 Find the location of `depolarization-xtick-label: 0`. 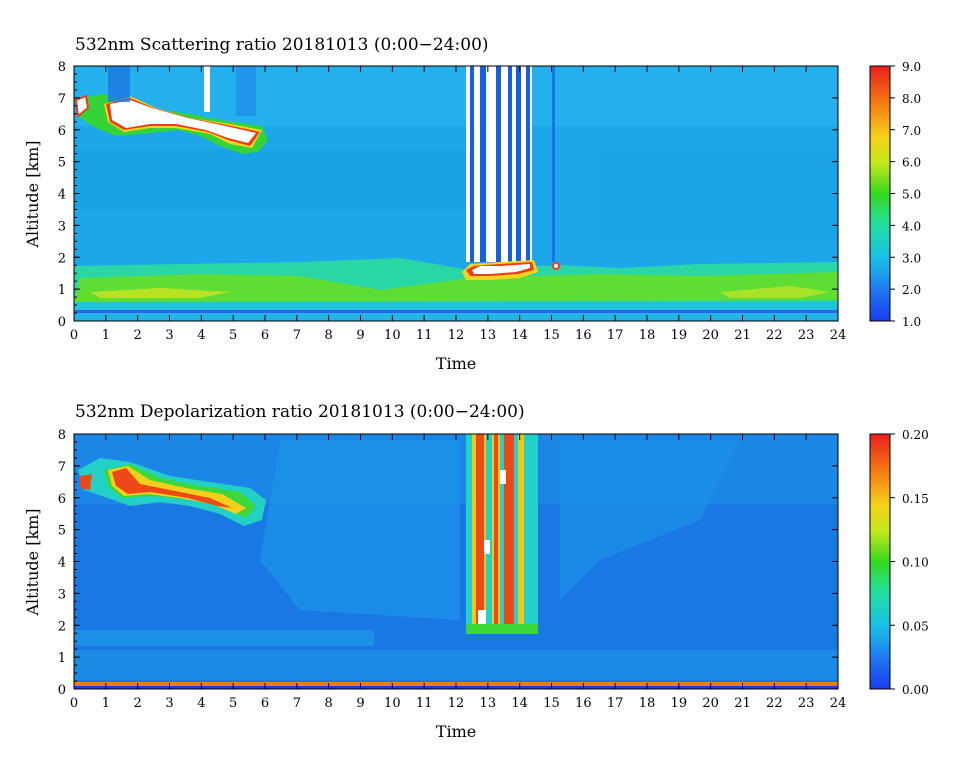

depolarization-xtick-label: 0 is located at coordinates (74, 703).